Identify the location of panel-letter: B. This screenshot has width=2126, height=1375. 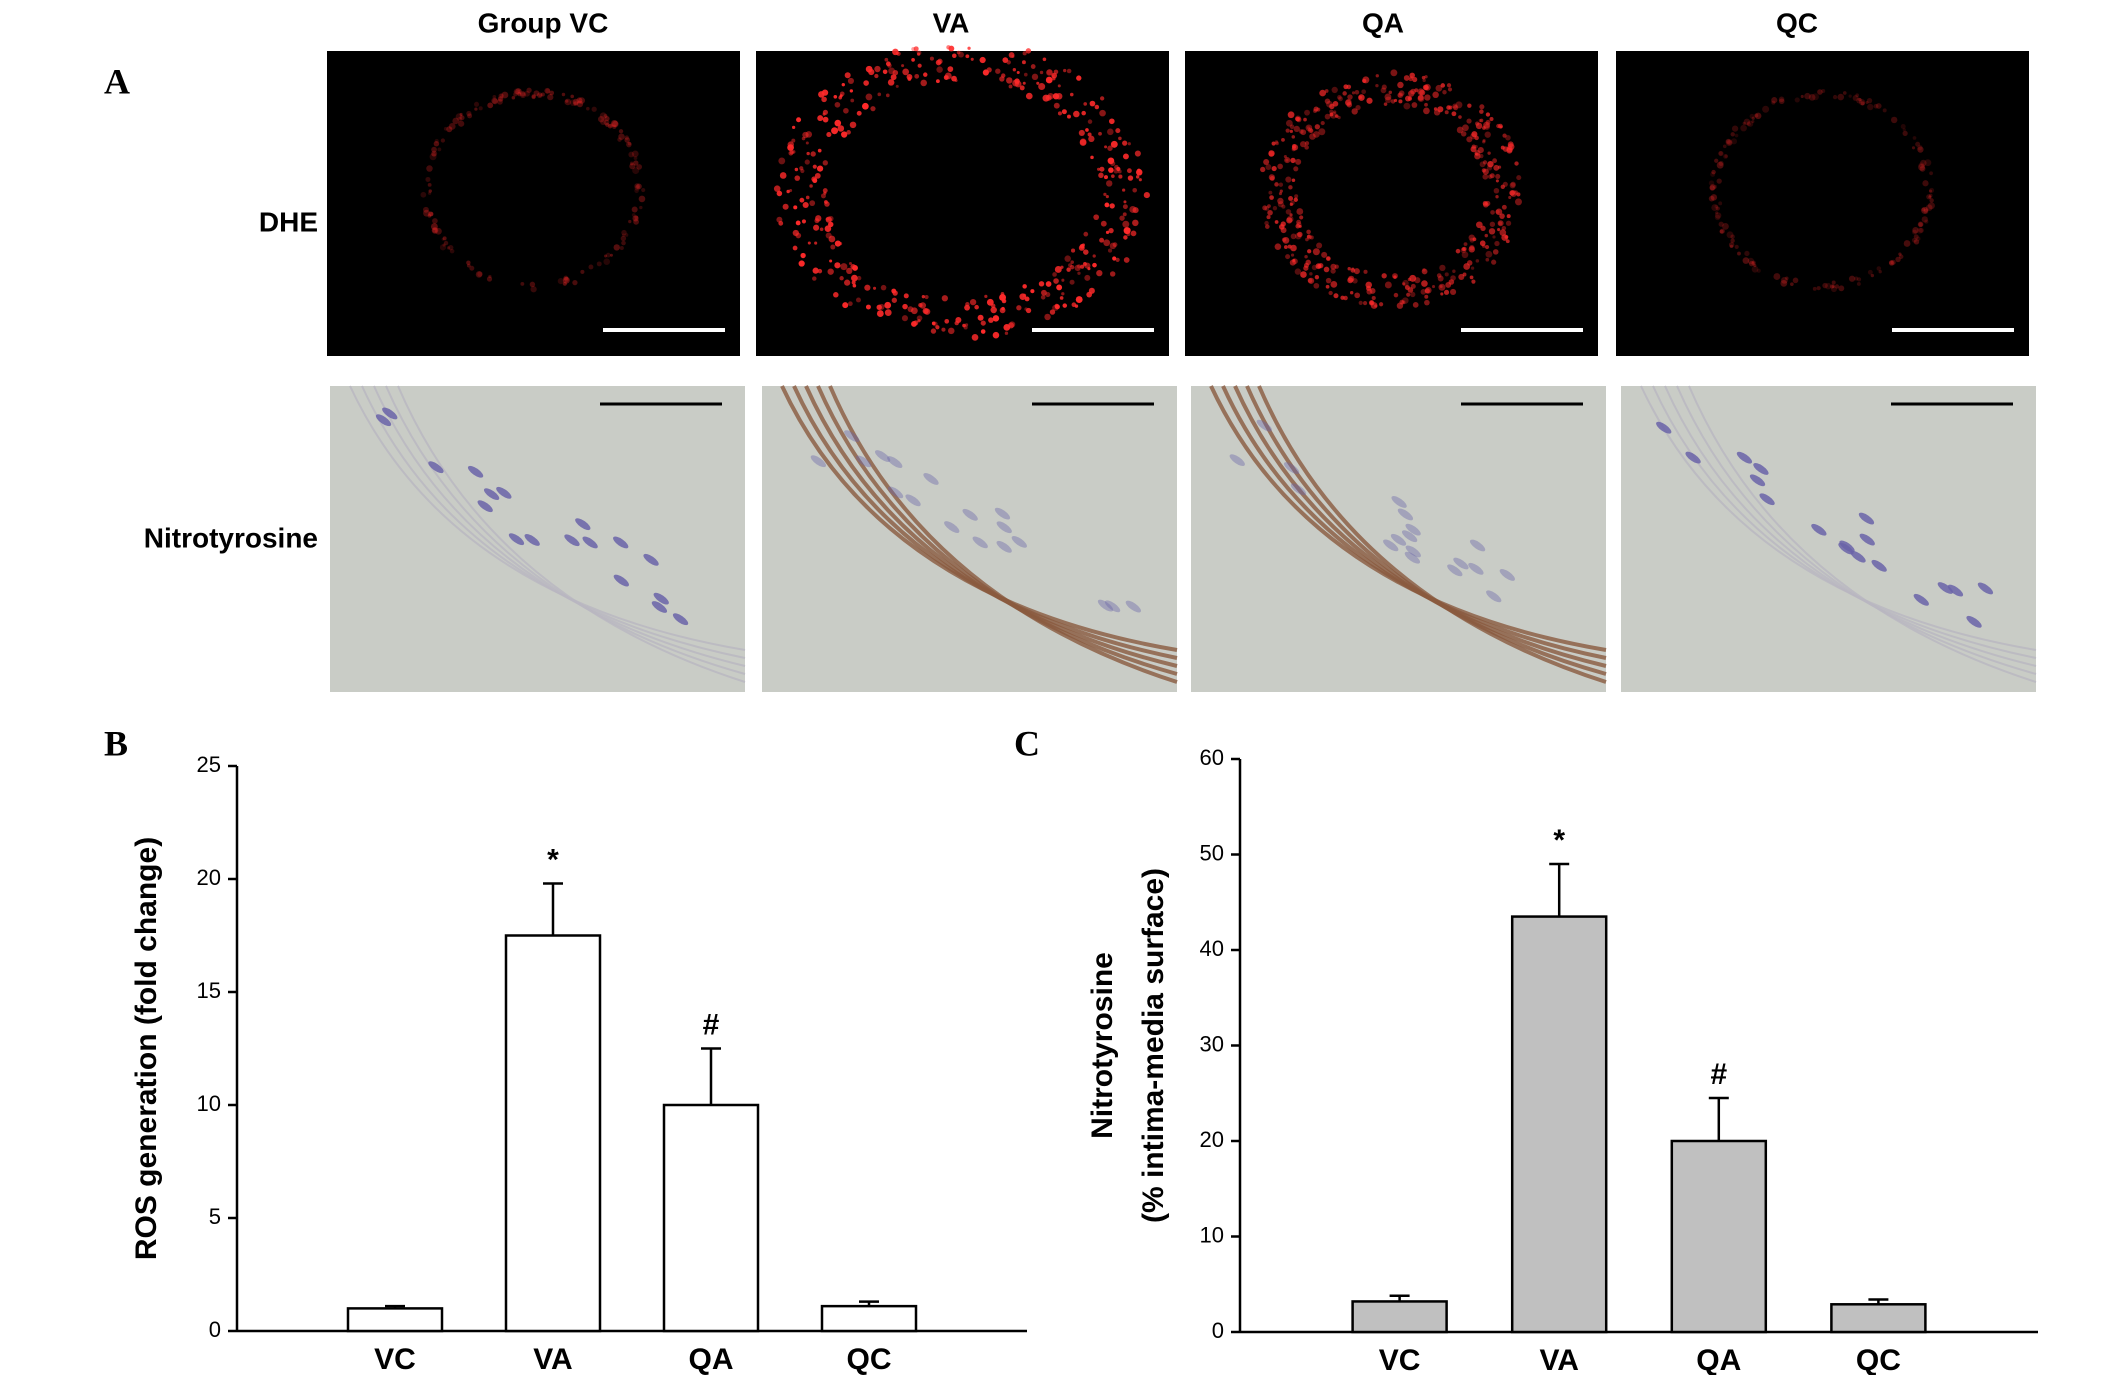
(116, 743).